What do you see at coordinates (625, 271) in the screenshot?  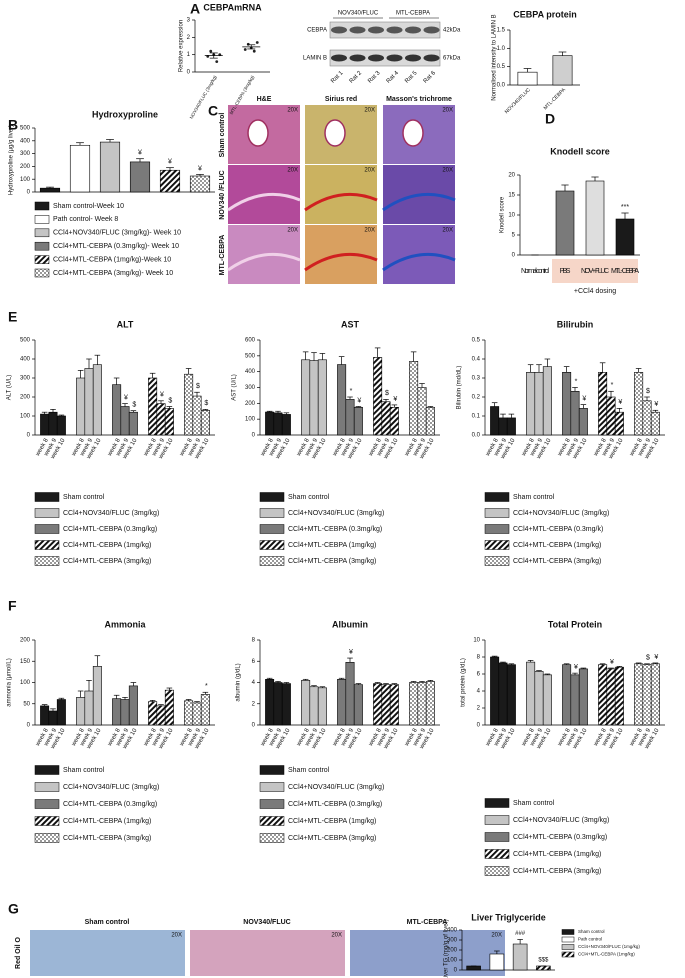 I see `x-tick-label: MTL- CEBPA` at bounding box center [625, 271].